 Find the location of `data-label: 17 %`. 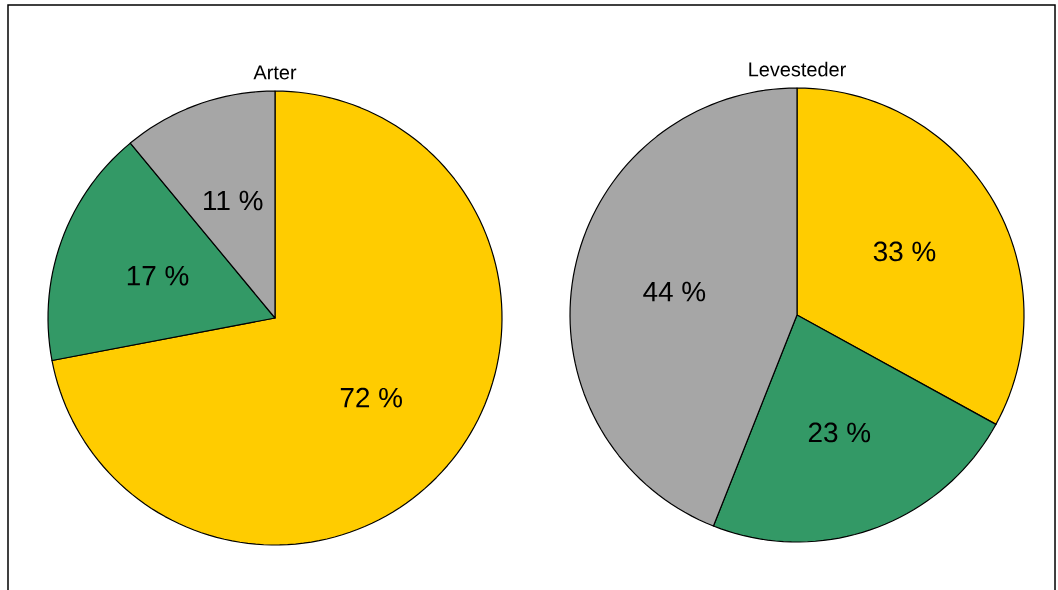

data-label: 17 % is located at coordinates (158, 275).